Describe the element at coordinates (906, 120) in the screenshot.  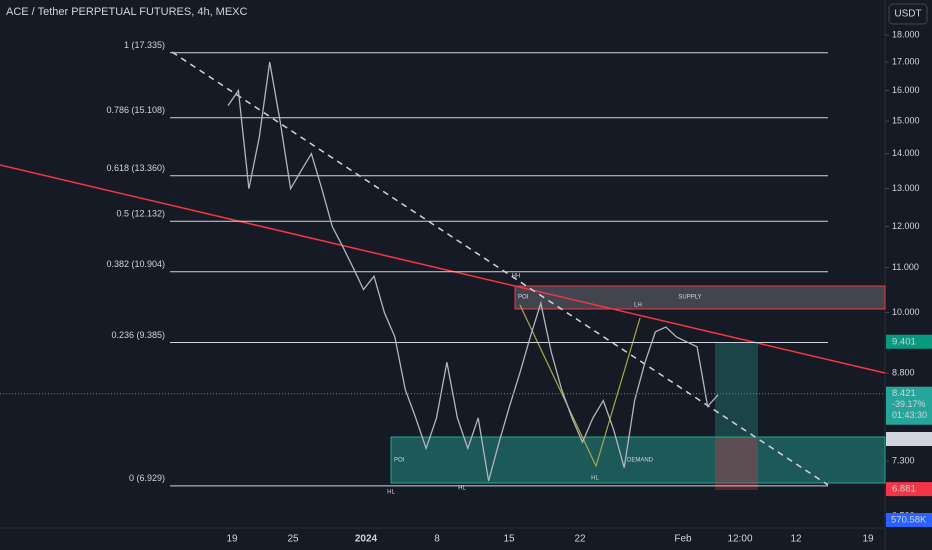
I see `y-tick-label: 15.000` at that location.